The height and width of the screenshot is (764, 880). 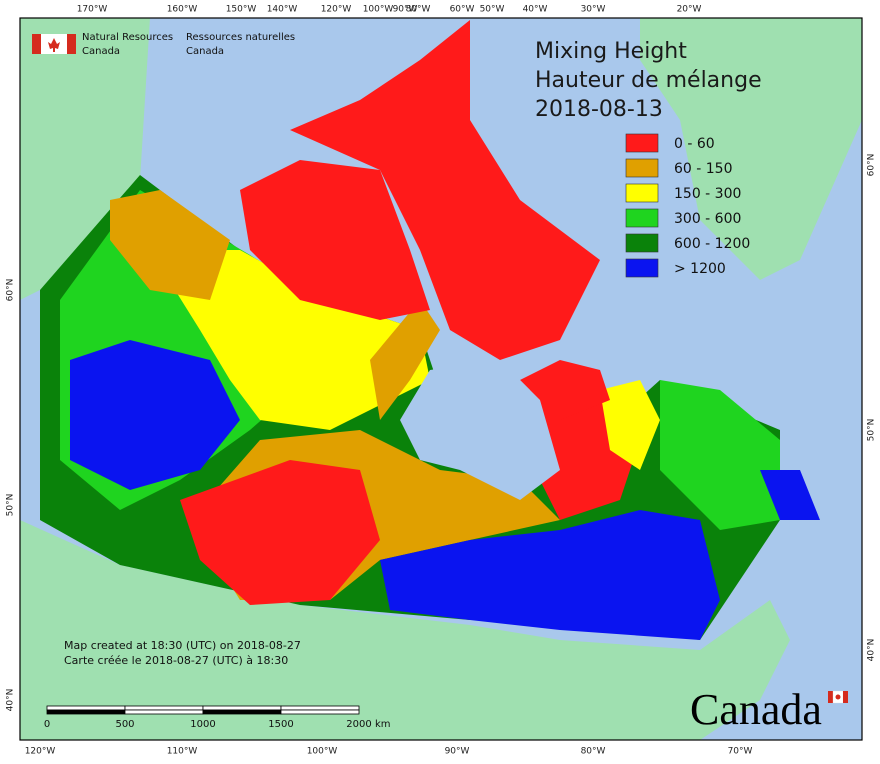 What do you see at coordinates (92, 10) in the screenshot?
I see `longitude-label: 170°W` at bounding box center [92, 10].